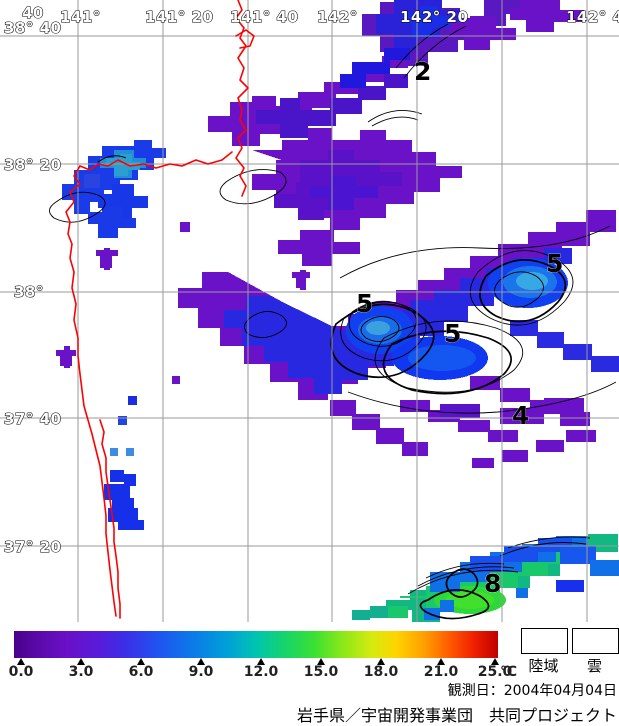 This screenshot has width=619, height=726. Describe the element at coordinates (32, 547) in the screenshot. I see `lat-label: 37° 20` at that location.